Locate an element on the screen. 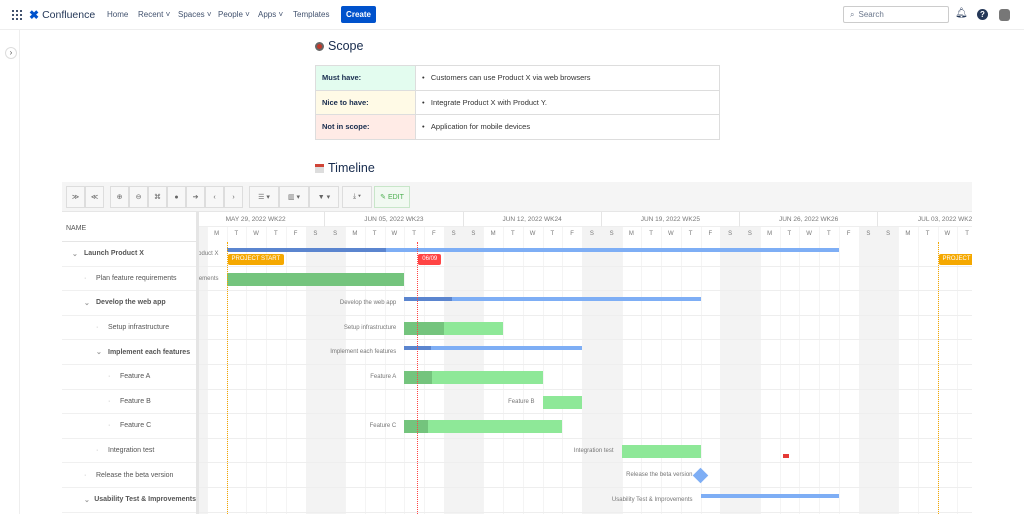 The width and height of the screenshot is (1024, 514). milestone-diamond is located at coordinates (700, 476).